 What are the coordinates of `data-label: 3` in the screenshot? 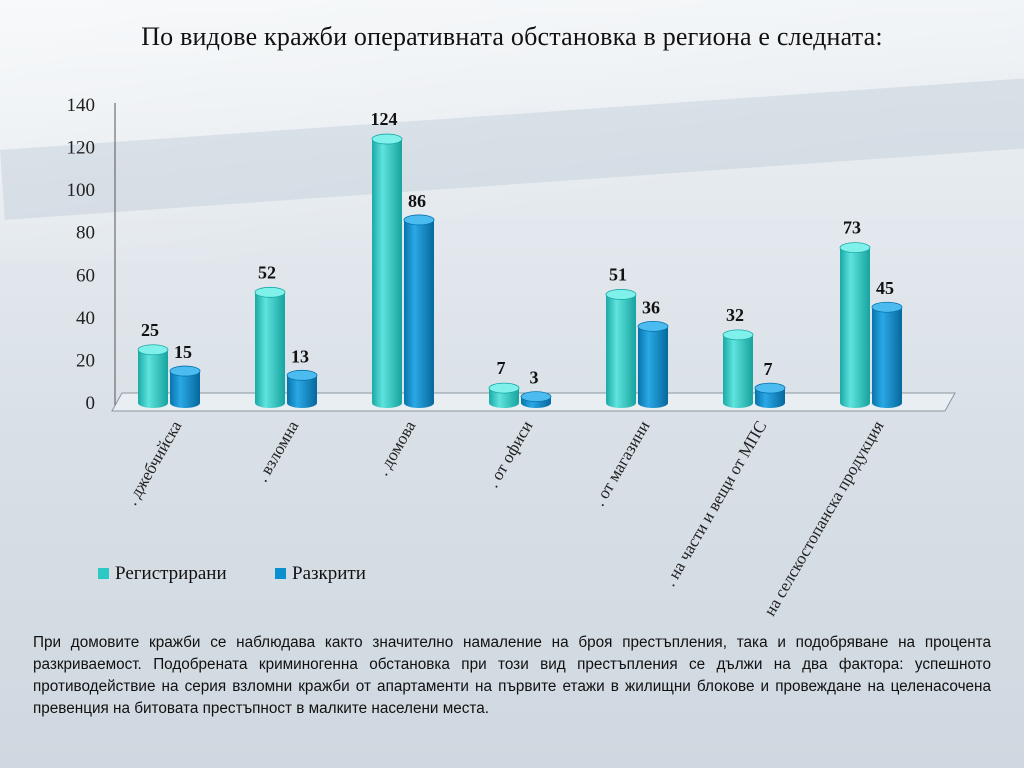 It's located at (534, 378).